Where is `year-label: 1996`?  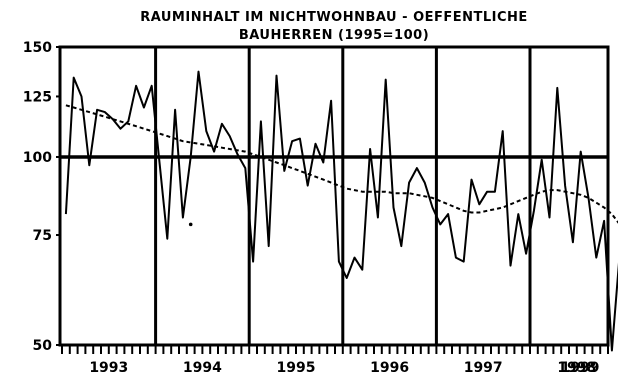
year-label: 1996 is located at coordinates (389, 368).